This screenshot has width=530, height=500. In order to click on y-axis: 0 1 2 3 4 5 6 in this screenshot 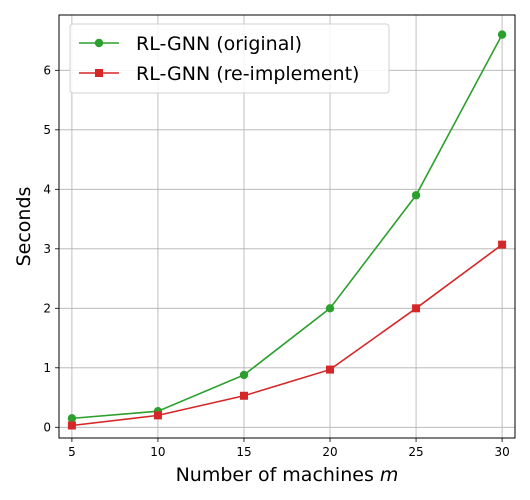, I will do `click(51, 248)`.